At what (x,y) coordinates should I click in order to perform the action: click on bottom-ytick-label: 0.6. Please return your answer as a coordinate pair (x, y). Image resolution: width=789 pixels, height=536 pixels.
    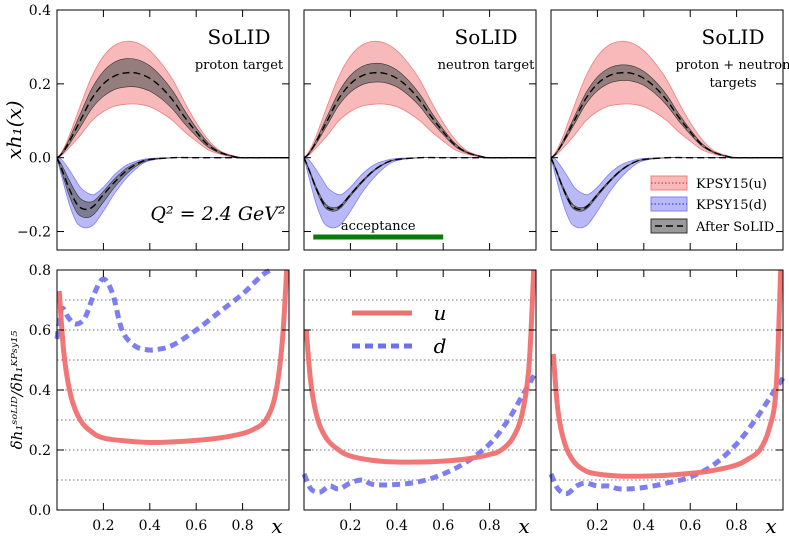
    Looking at the image, I should click on (40, 331).